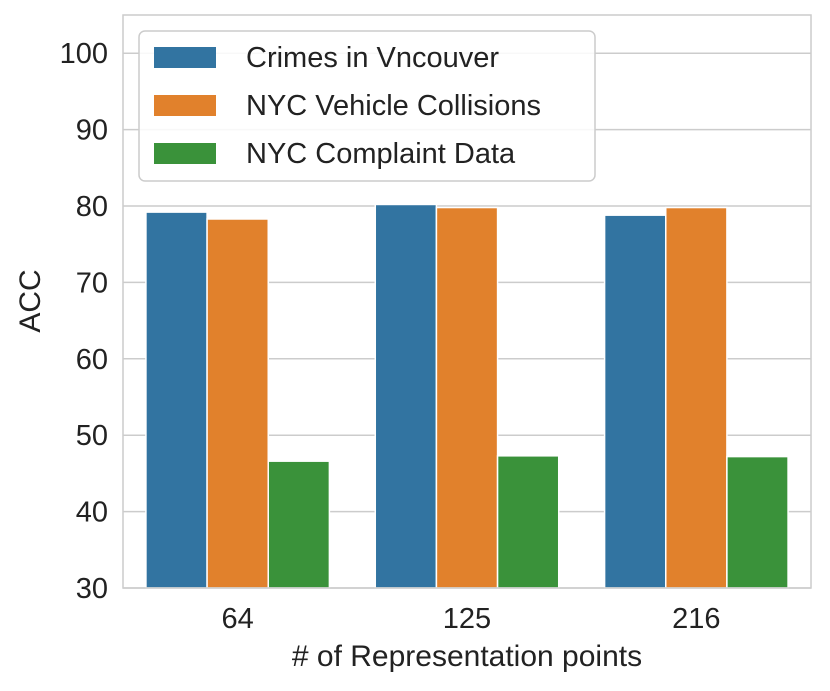 The image size is (830, 691). I want to click on x-tick-label: 125, so click(467, 619).